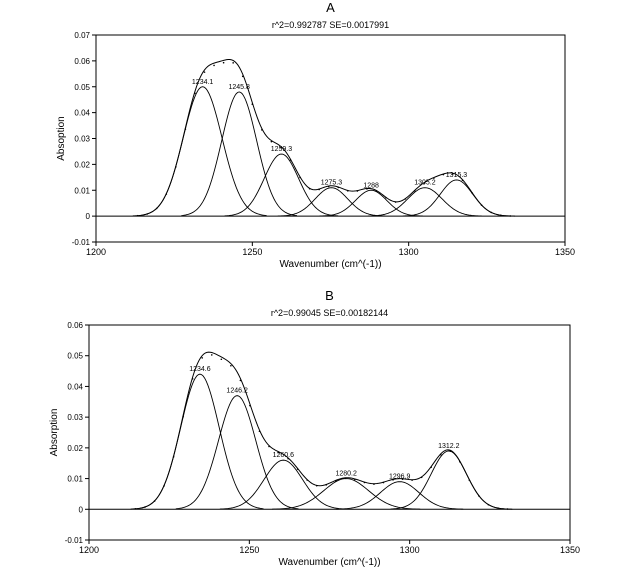 The image size is (633, 584). Describe the element at coordinates (330, 264) in the screenshot. I see `x-axis-label: Wavenumber (cm^(-1))` at that location.